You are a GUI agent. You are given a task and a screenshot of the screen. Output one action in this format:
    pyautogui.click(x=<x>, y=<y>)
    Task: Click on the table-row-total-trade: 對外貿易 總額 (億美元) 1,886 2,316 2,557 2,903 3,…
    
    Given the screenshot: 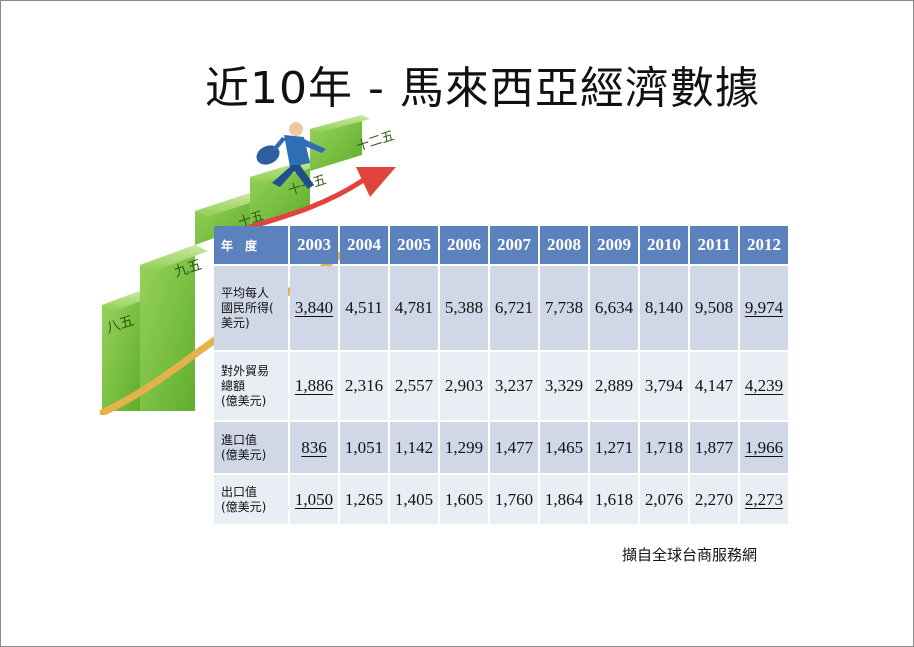 What is the action you would take?
    pyautogui.click(x=501, y=386)
    